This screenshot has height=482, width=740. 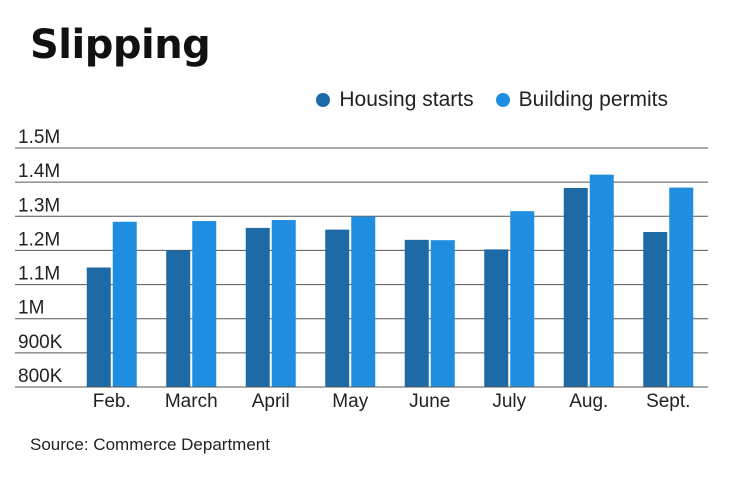 What do you see at coordinates (40, 376) in the screenshot?
I see `y-tick-label: 800K` at bounding box center [40, 376].